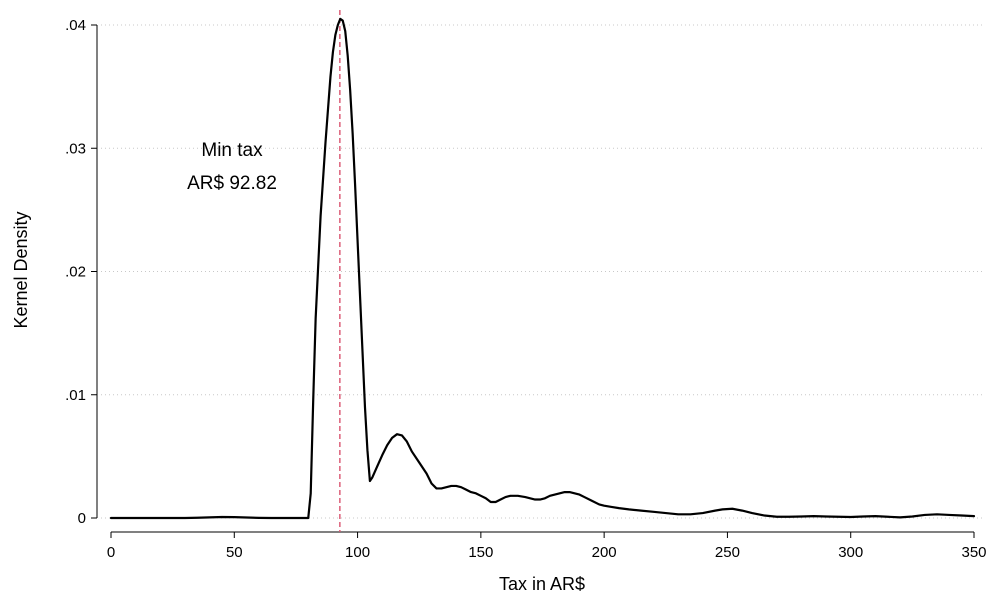  I want to click on y-tick-label: .03, so click(75, 148).